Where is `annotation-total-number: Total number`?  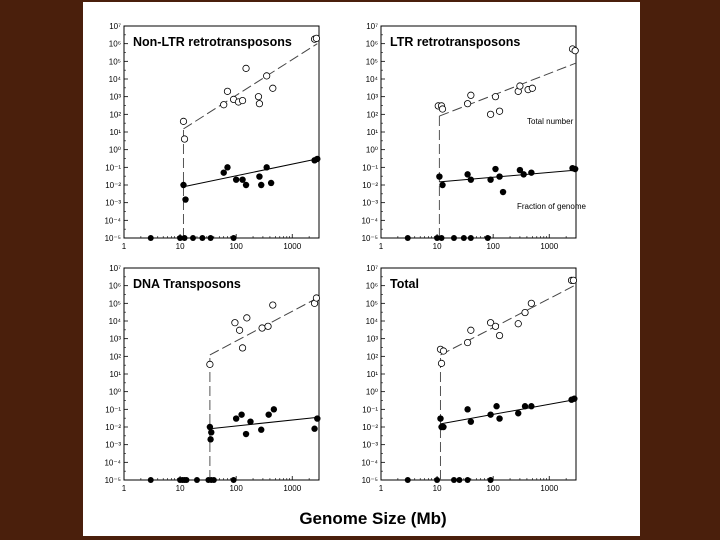
annotation-total-number: Total number is located at coordinates (550, 121).